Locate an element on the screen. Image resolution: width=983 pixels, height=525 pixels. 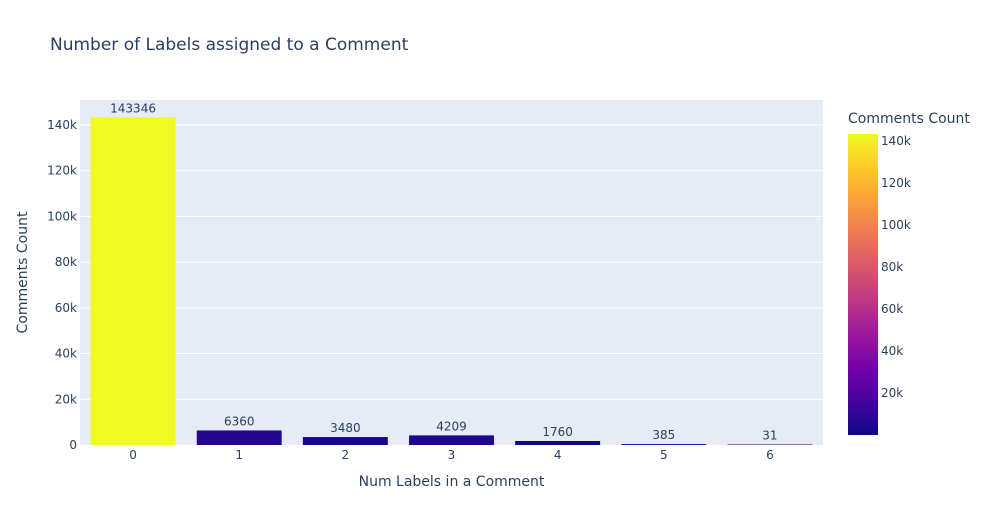
y-tick-label: 140k is located at coordinates (62, 125).